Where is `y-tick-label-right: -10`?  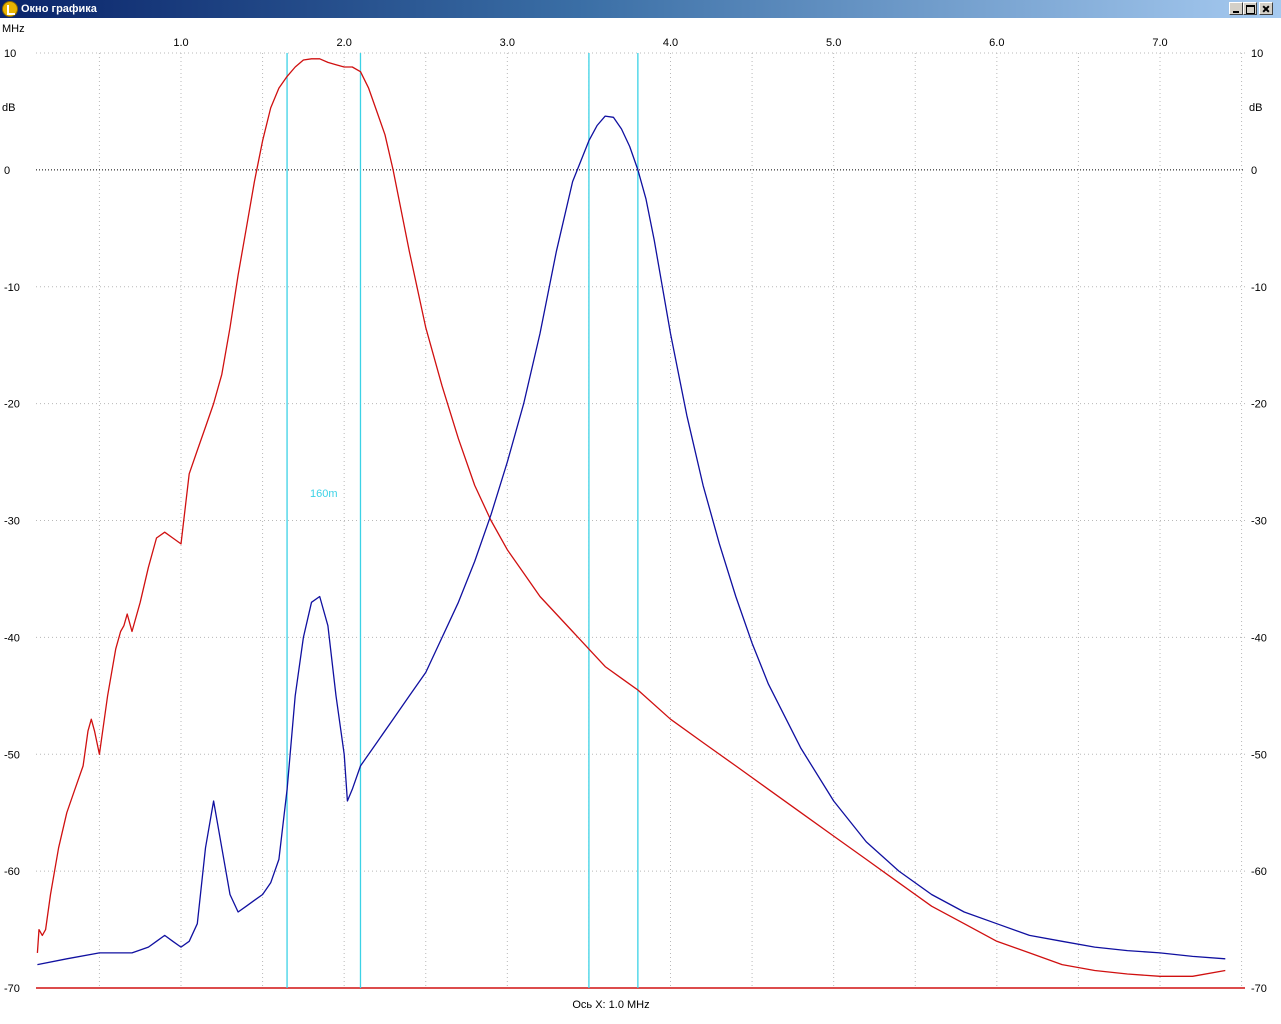 y-tick-label-right: -10 is located at coordinates (1259, 288).